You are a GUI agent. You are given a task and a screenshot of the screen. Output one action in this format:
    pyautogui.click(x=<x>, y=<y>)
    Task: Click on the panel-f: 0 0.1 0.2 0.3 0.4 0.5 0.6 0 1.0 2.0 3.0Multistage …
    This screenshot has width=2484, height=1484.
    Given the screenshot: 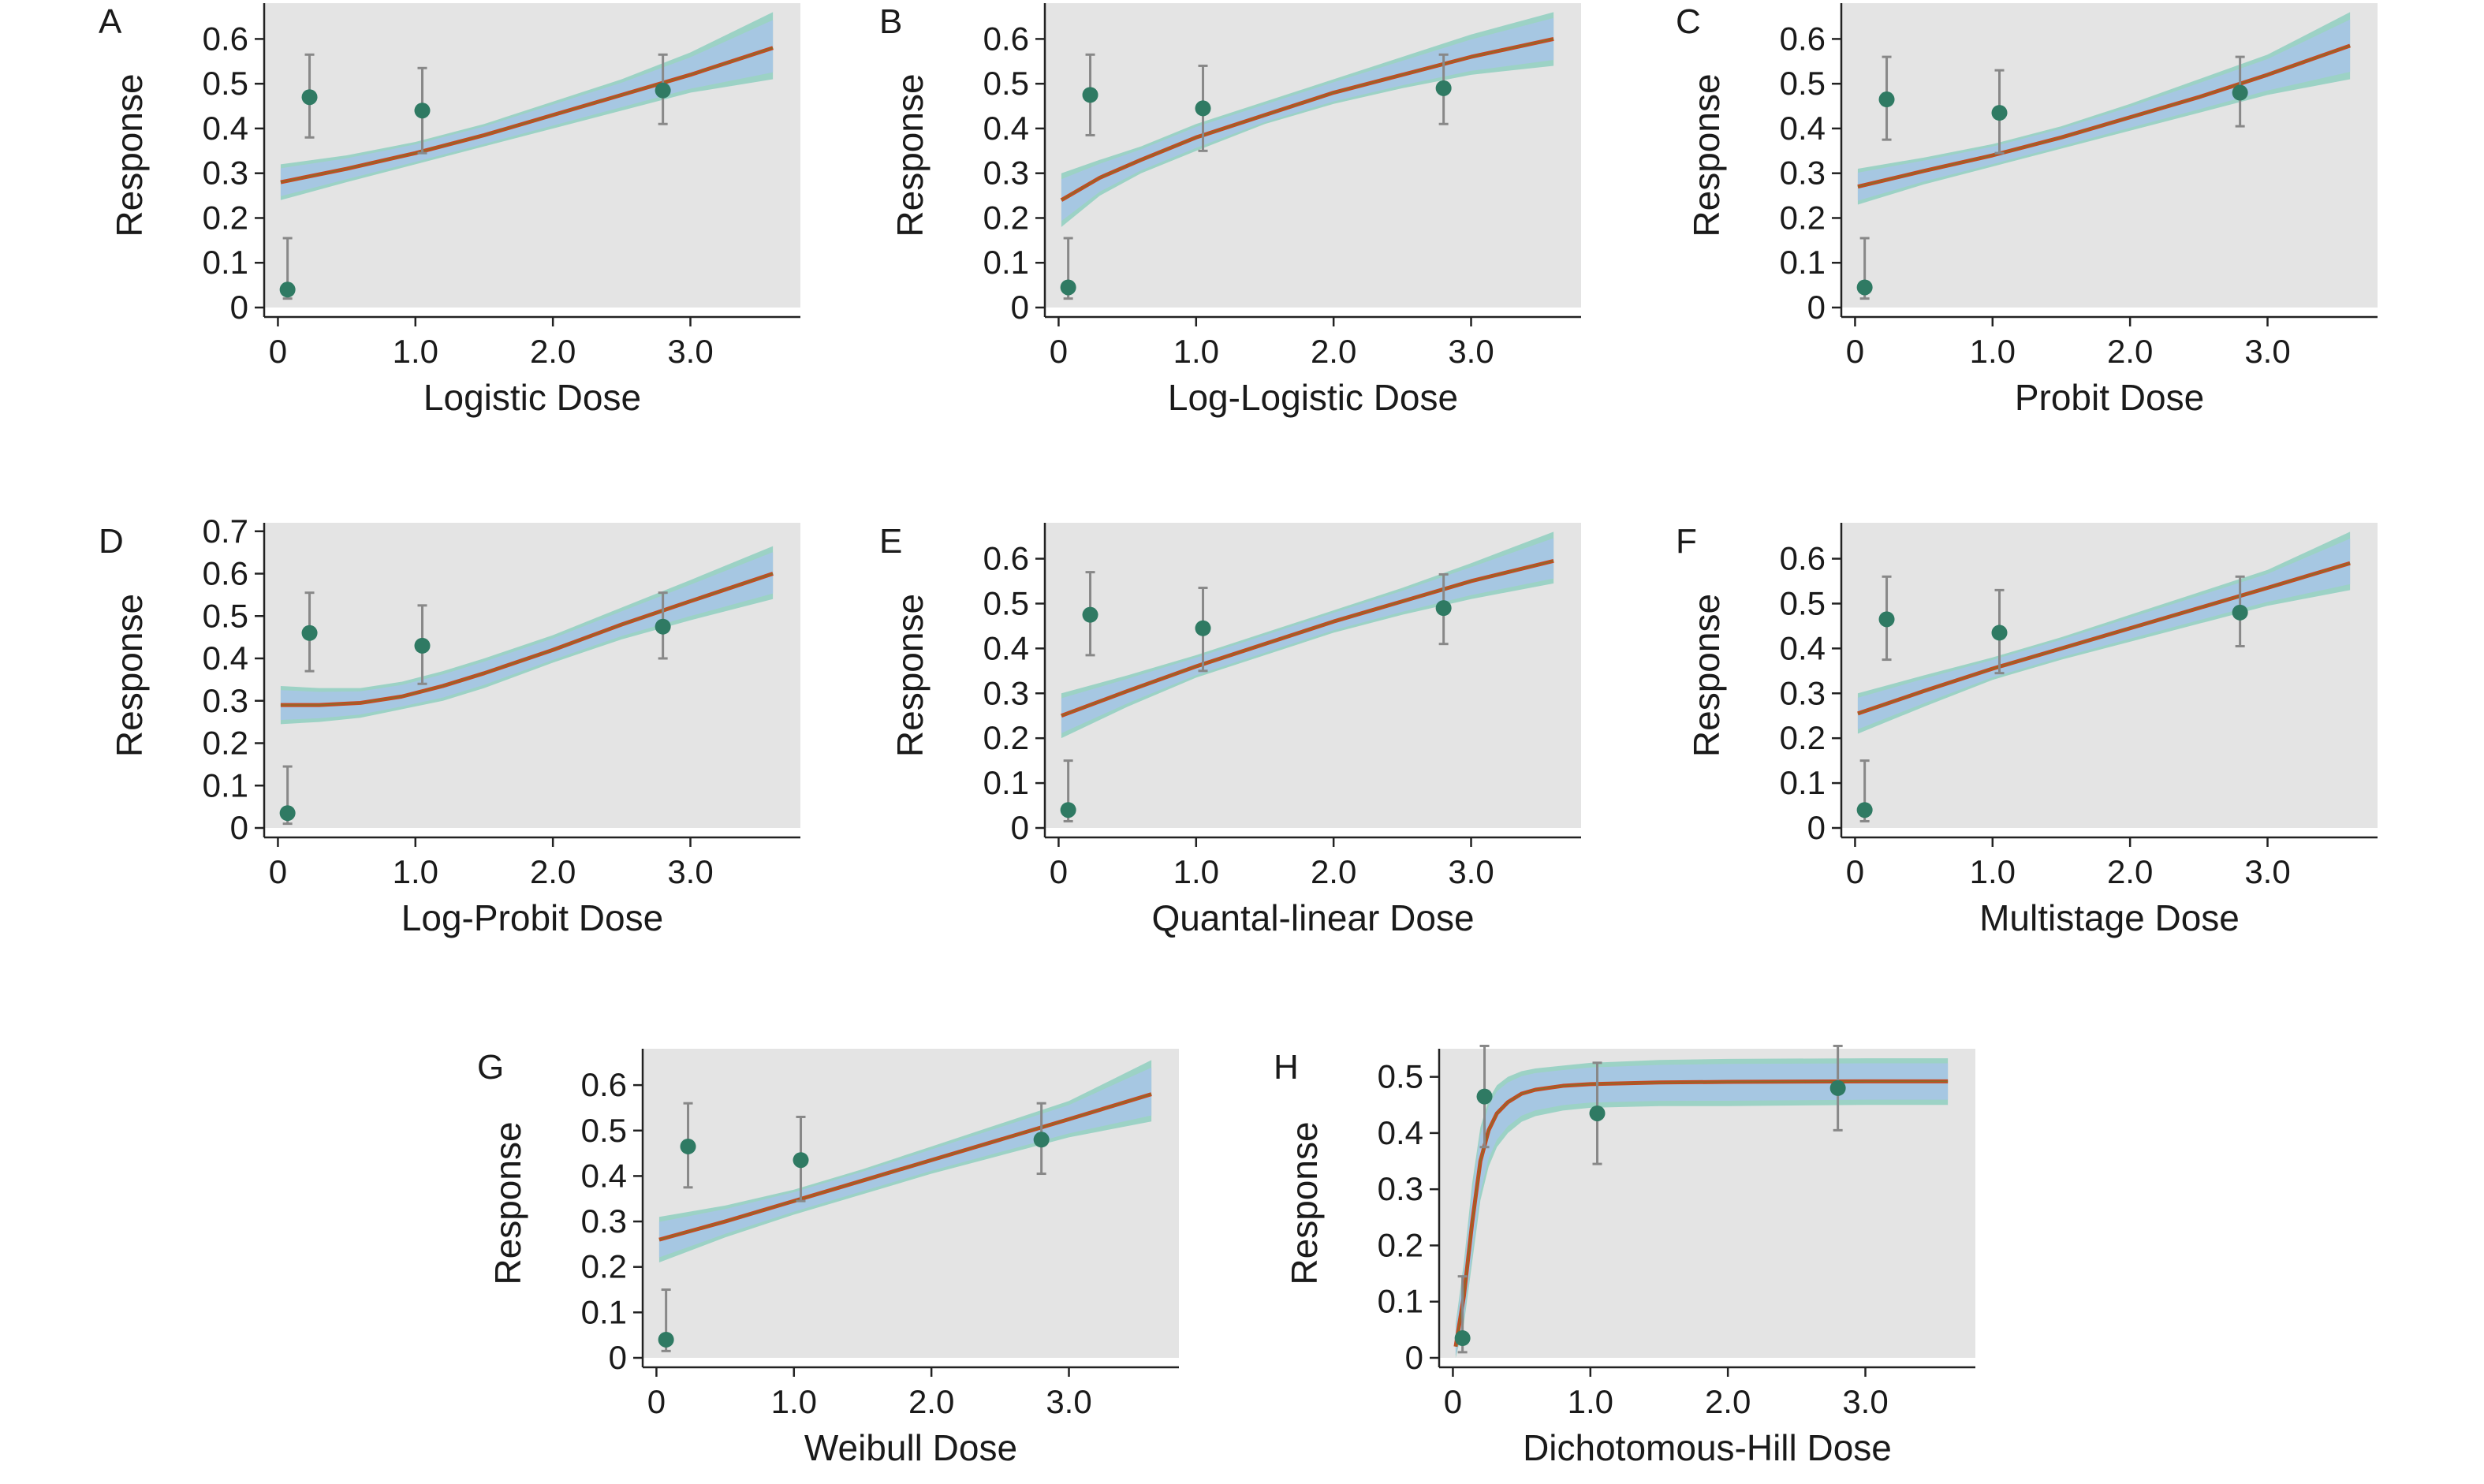 What is the action you would take?
    pyautogui.click(x=2027, y=730)
    